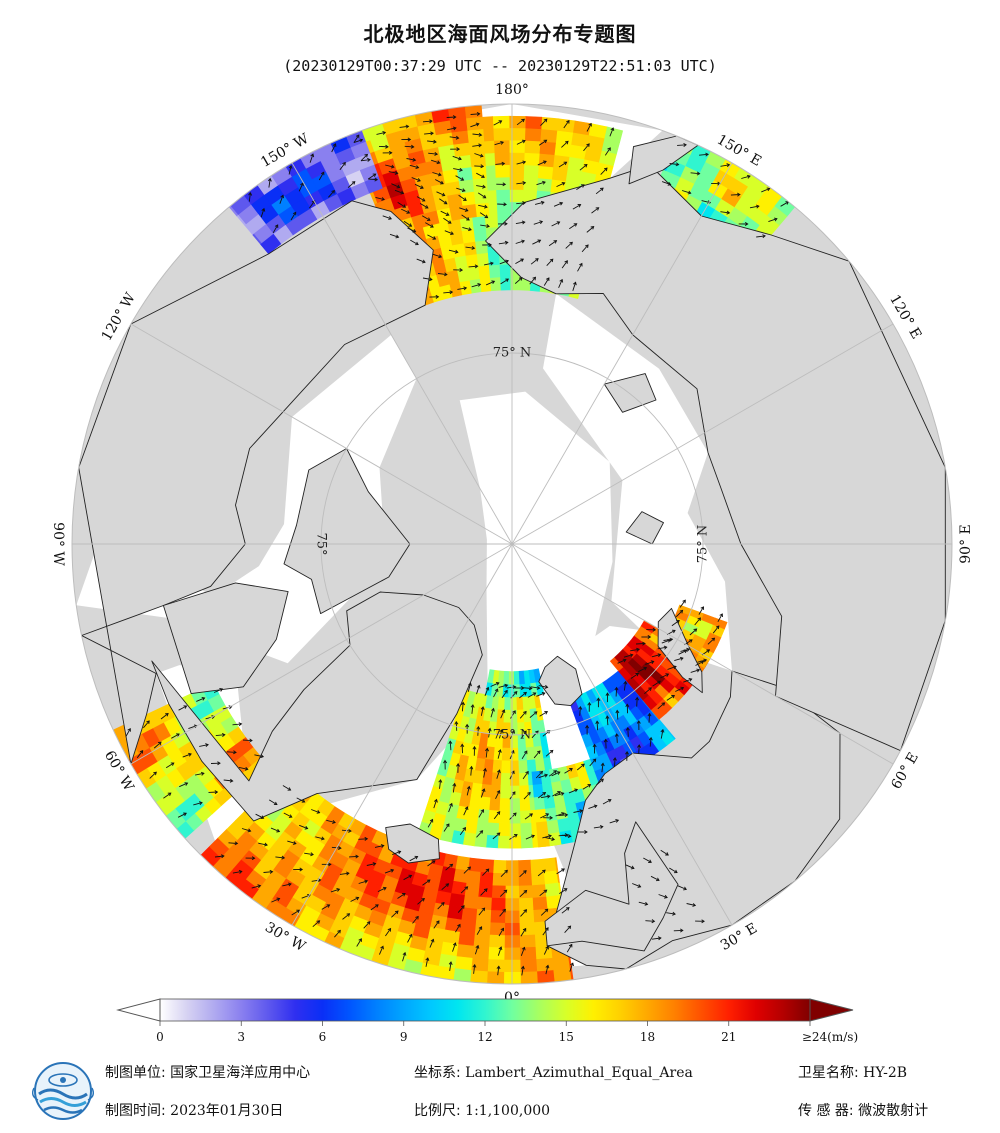  Describe the element at coordinates (702, 654) in the screenshot. I see `meridian-line` at that location.